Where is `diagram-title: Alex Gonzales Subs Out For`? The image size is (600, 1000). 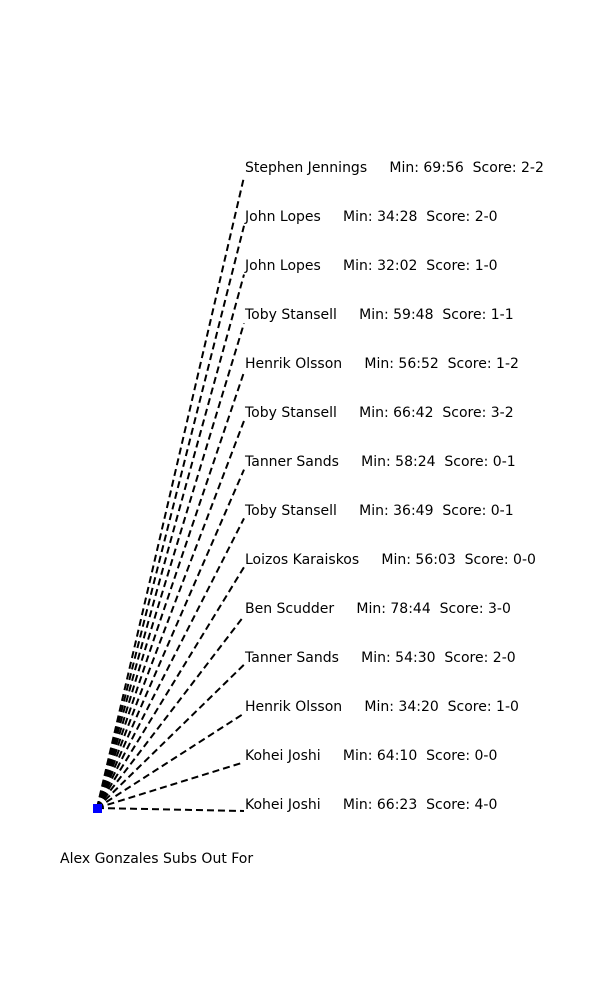 diagram-title: Alex Gonzales Subs Out For is located at coordinates (156, 859).